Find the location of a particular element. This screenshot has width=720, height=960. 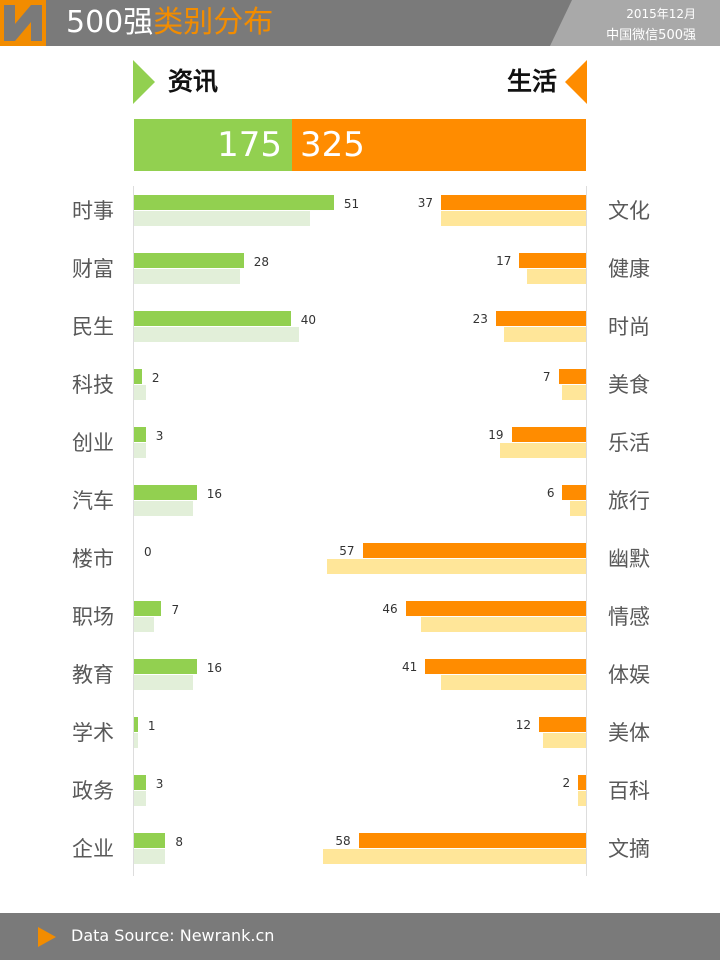

group-title-right: 生活 is located at coordinates (531, 81).